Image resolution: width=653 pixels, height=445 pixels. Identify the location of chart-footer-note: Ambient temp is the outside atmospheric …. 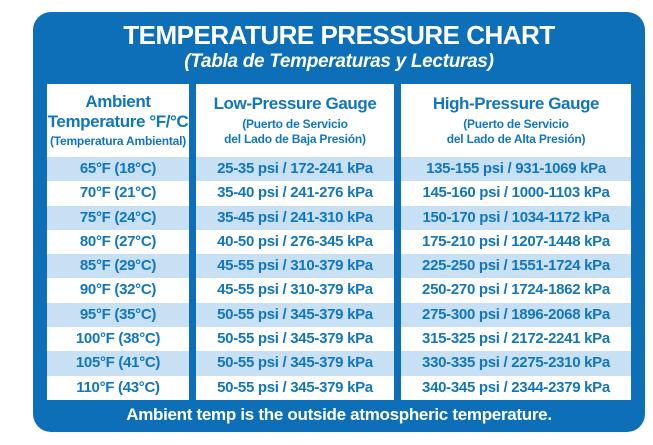
(339, 414).